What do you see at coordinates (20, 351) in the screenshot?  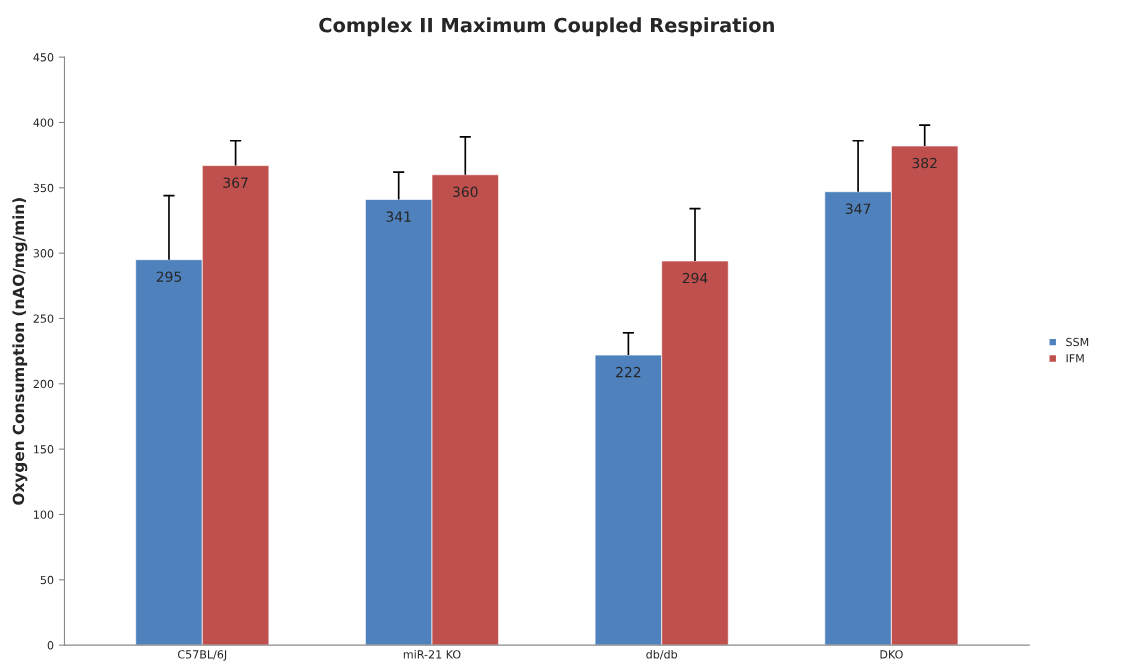 I see `y-axis-title: Oxygen Consumption (nAO/mg/min)` at bounding box center [20, 351].